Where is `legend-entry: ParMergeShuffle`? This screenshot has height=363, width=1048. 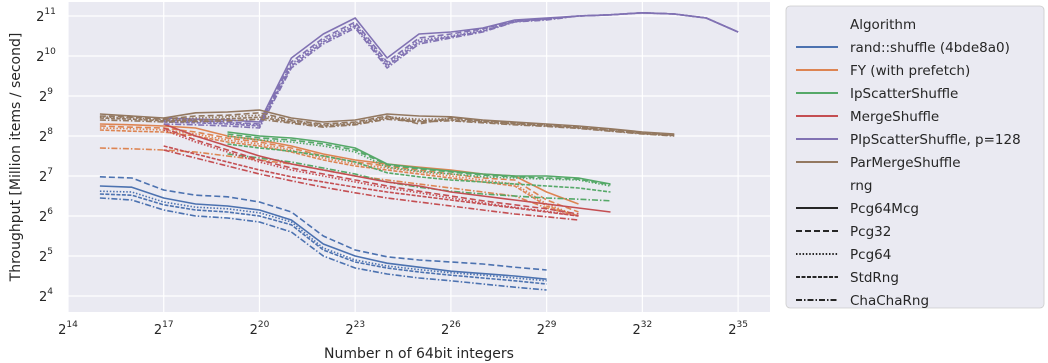 legend-entry: ParMergeShuffle is located at coordinates (905, 163).